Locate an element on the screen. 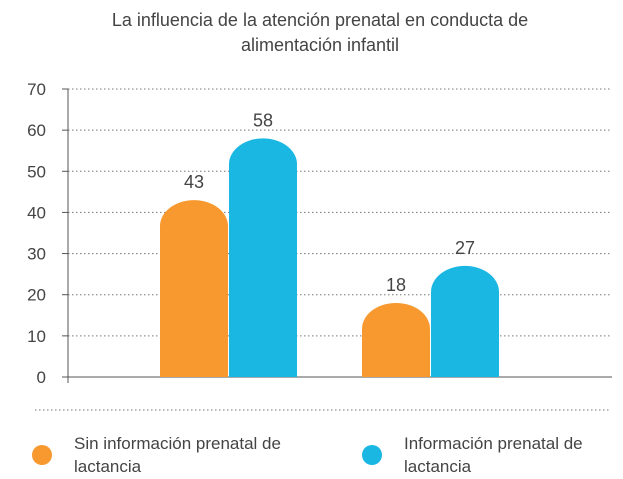 Image resolution: width=623 pixels, height=479 pixels. y-tick-label: 50 is located at coordinates (36, 171).